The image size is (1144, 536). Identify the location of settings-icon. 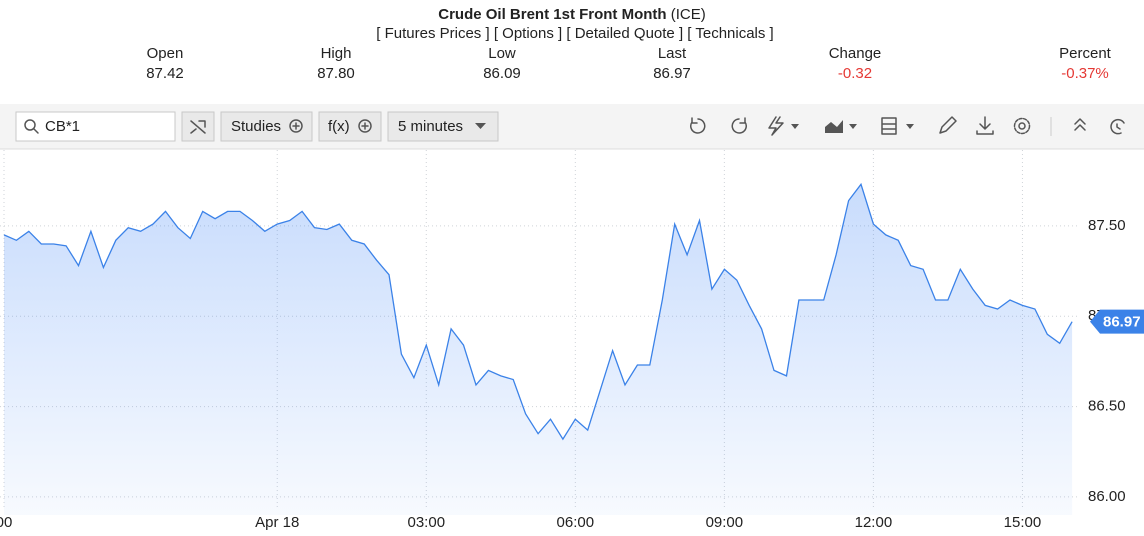
(1022, 126).